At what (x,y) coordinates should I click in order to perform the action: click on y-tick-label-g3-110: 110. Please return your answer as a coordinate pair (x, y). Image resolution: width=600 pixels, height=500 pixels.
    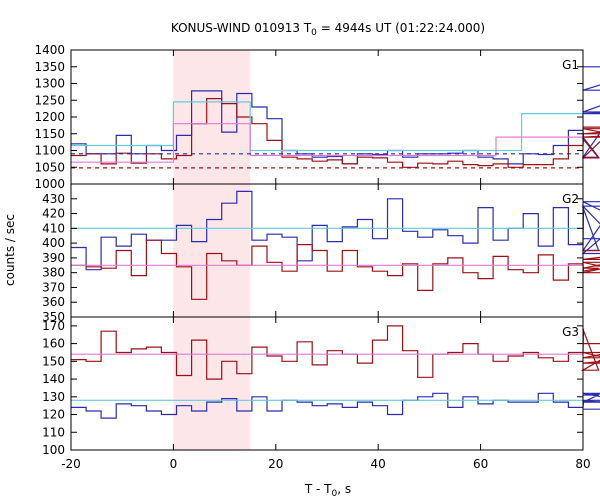
    Looking at the image, I should click on (53, 432).